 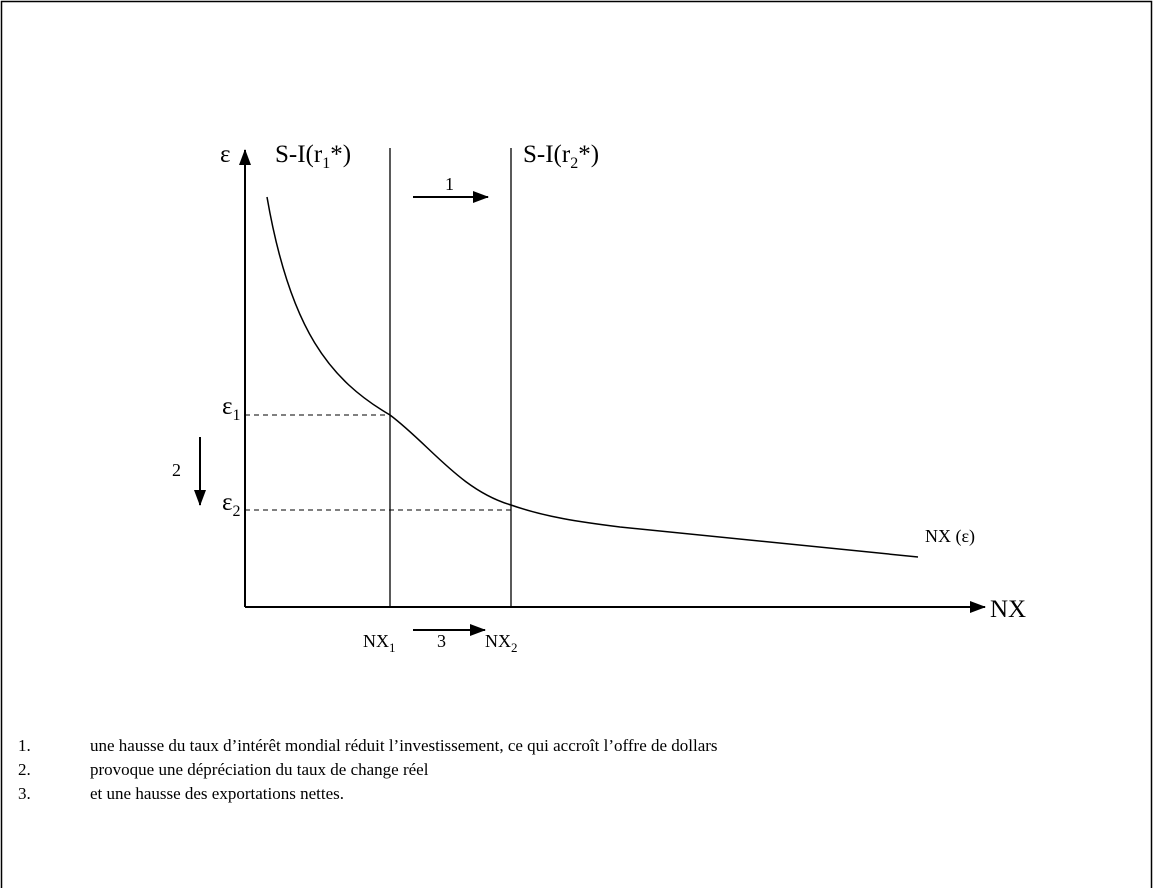 What do you see at coordinates (217, 793) in the screenshot?
I see `note-text: et une hausse des exportations nettes.` at bounding box center [217, 793].